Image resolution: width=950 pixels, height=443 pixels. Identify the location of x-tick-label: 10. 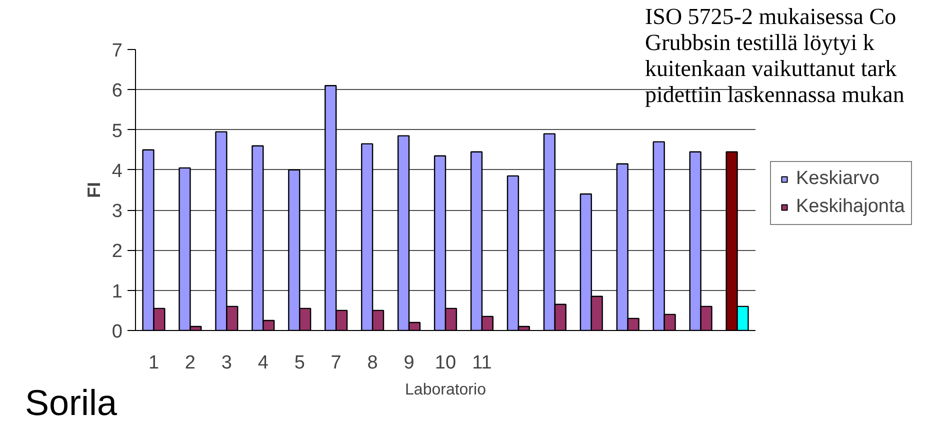
(445, 363).